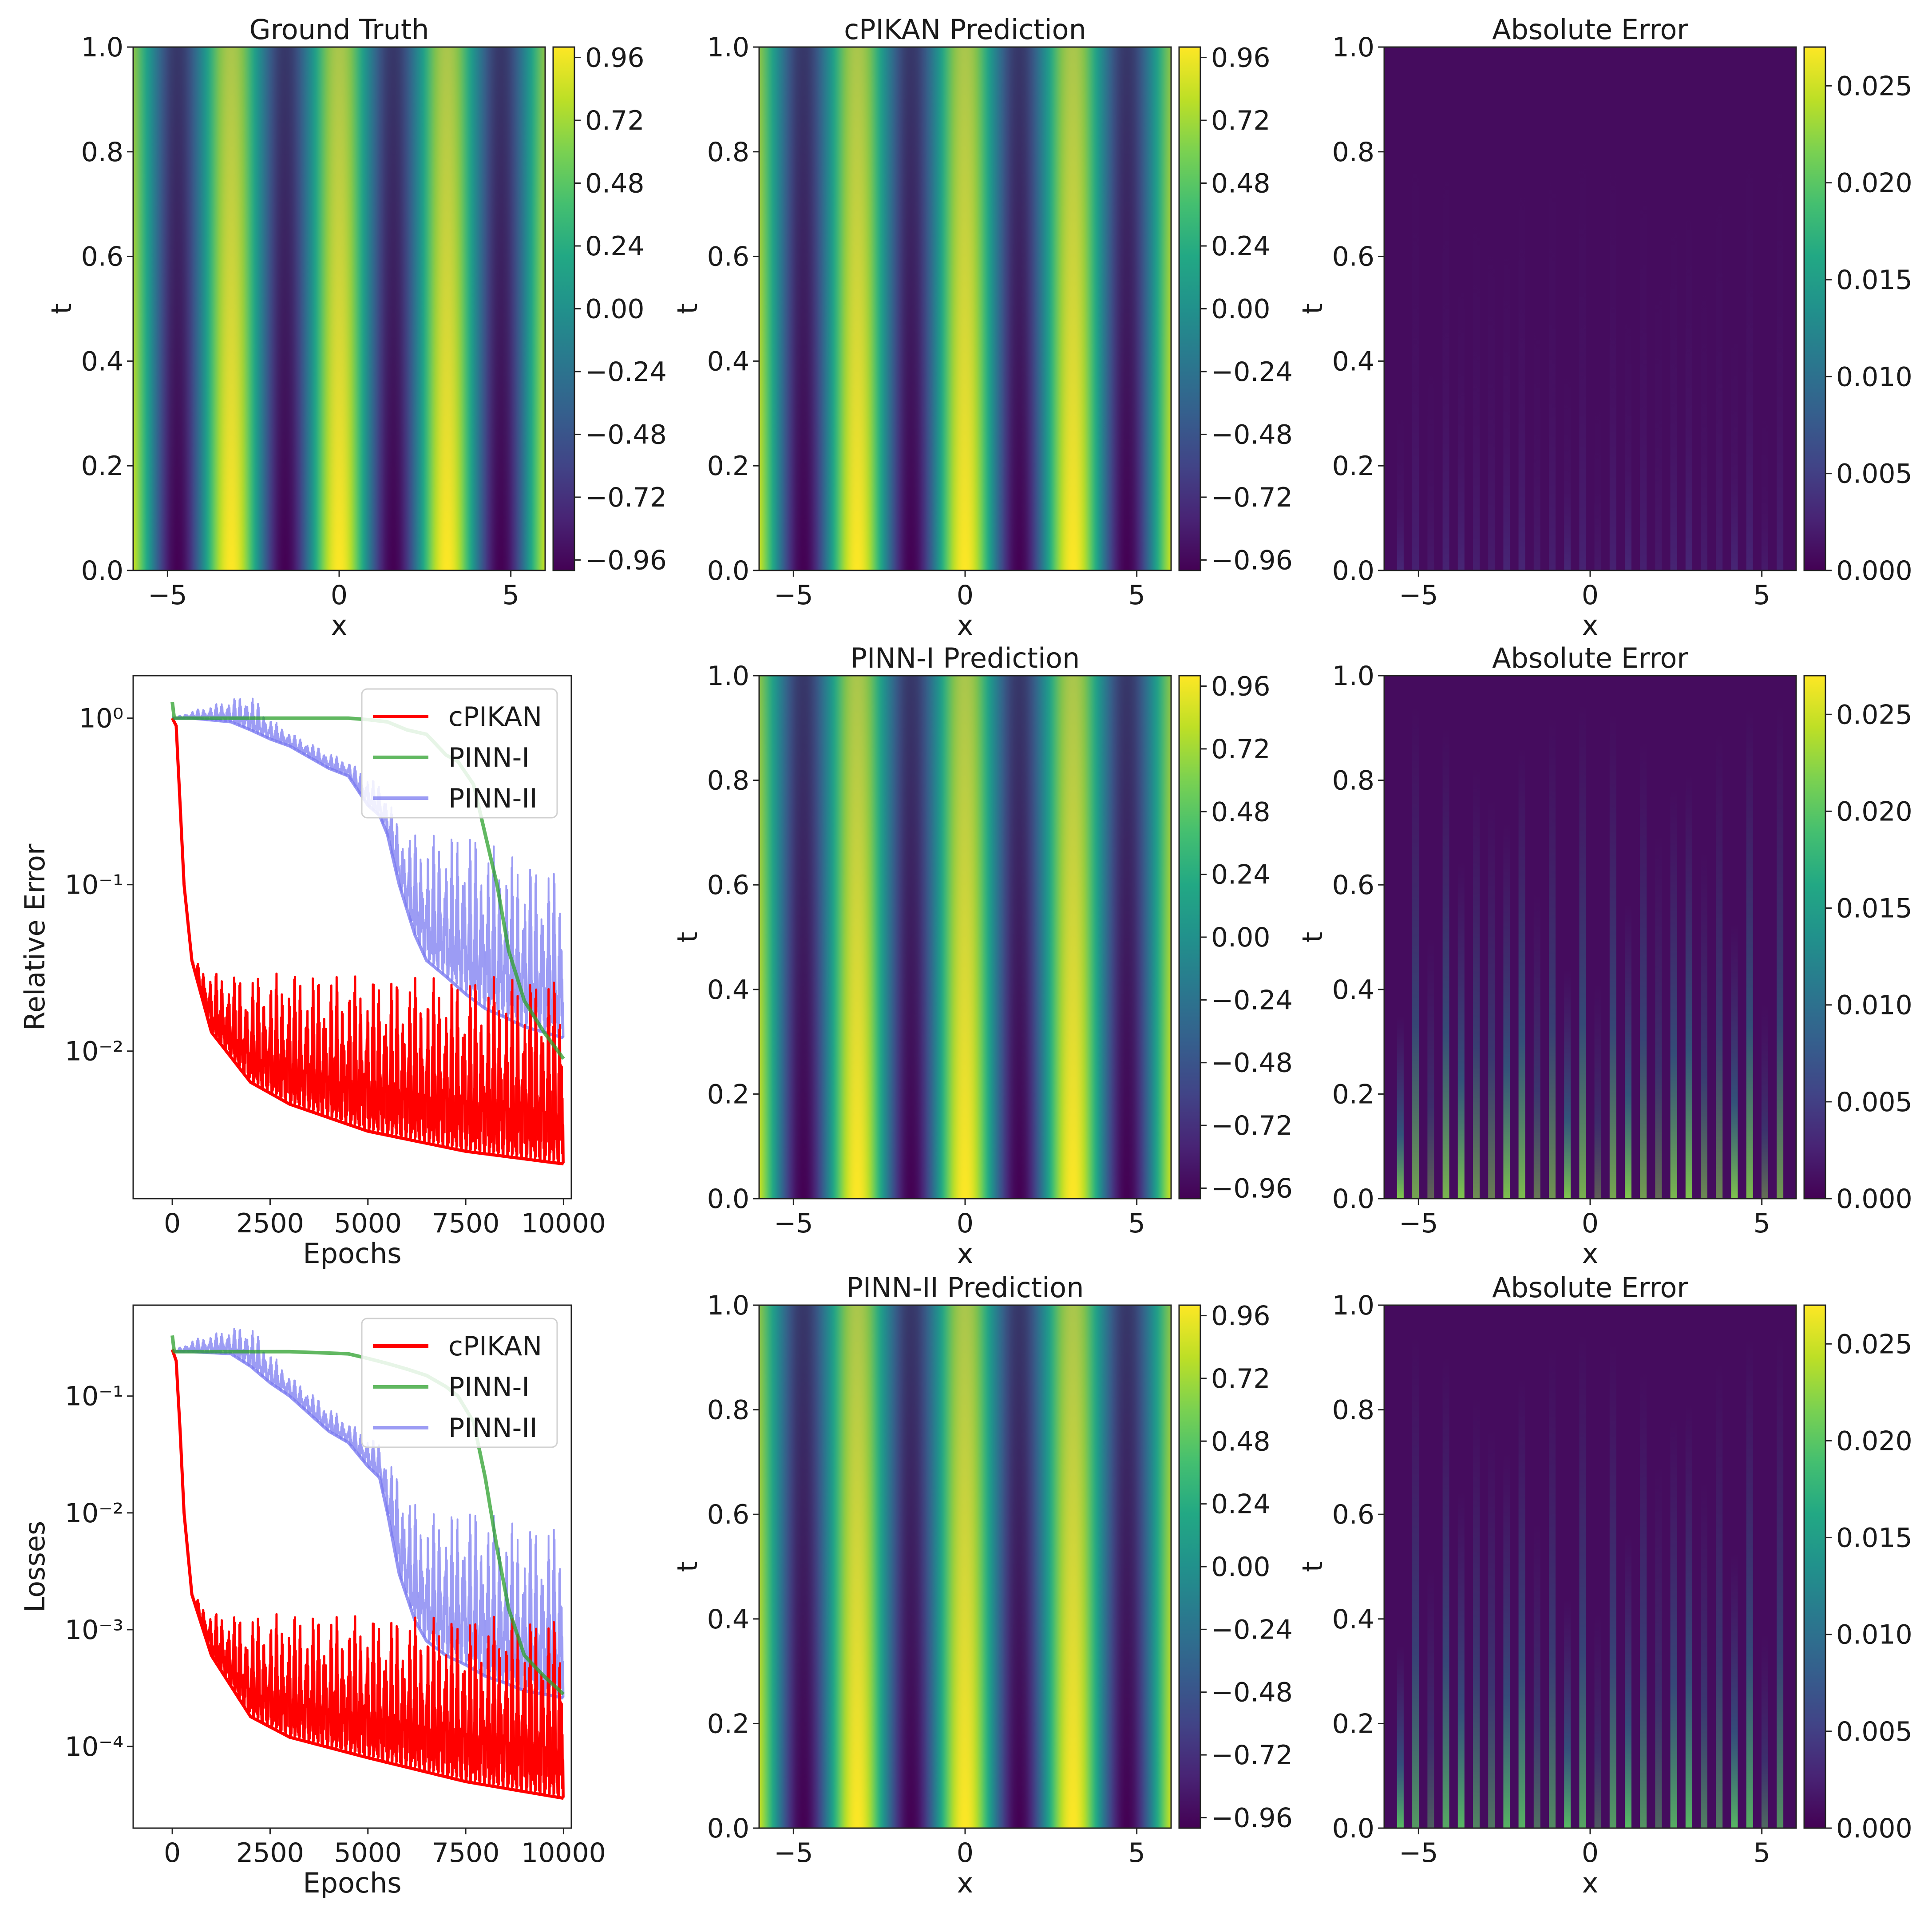  What do you see at coordinates (1874, 1006) in the screenshot?
I see `colorbar-tick-label: 0.010` at bounding box center [1874, 1006].